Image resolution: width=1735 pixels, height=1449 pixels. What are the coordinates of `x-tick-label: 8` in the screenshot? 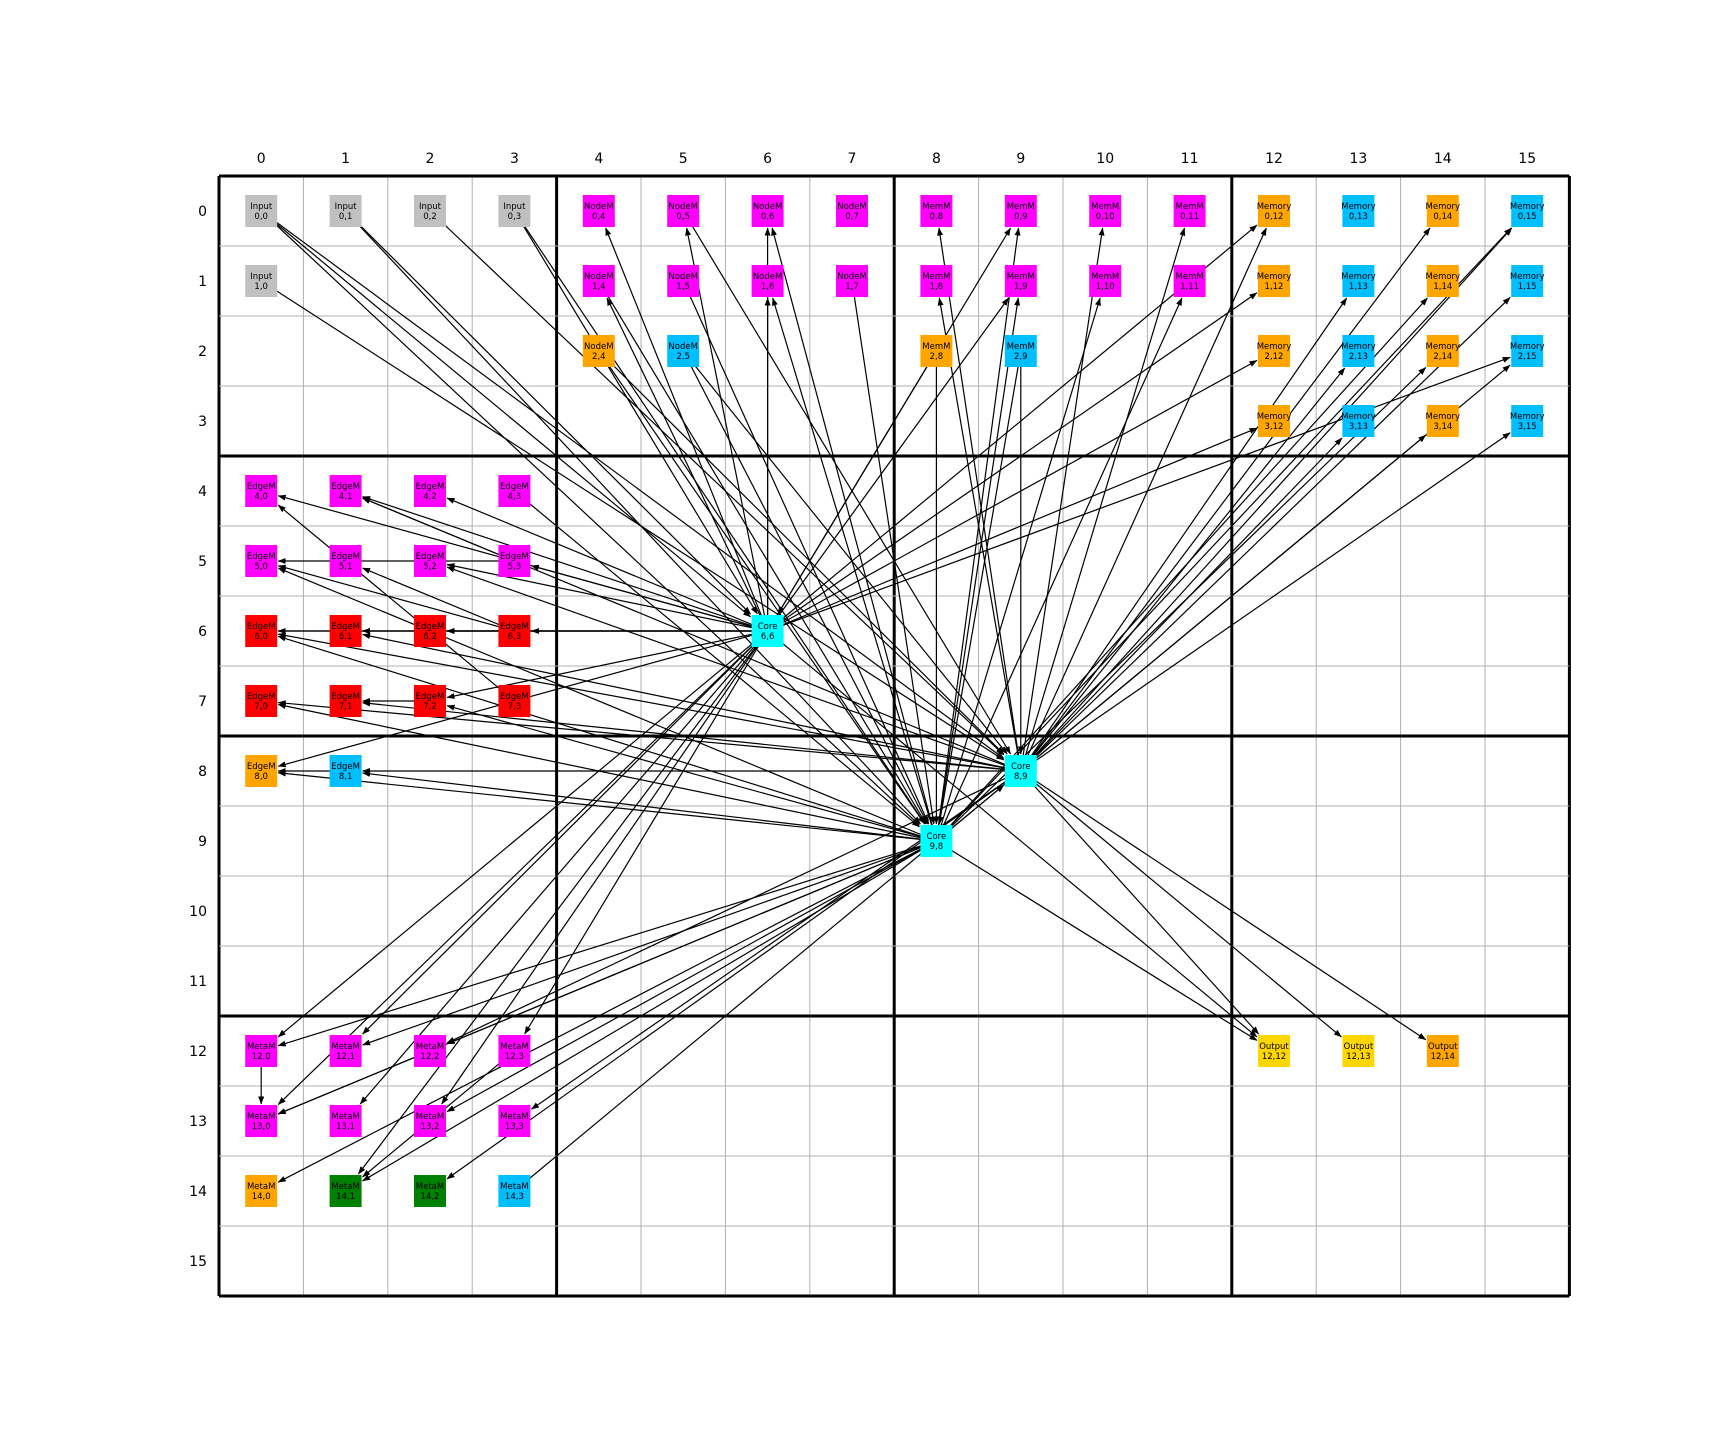 It's located at (936, 159).